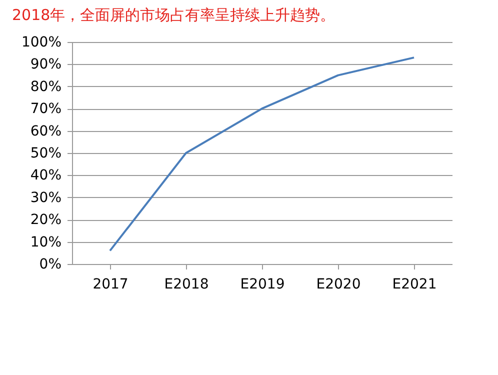 Image resolution: width=498 pixels, height=375 pixels. I want to click on y-tick-label: 60%, so click(46, 131).